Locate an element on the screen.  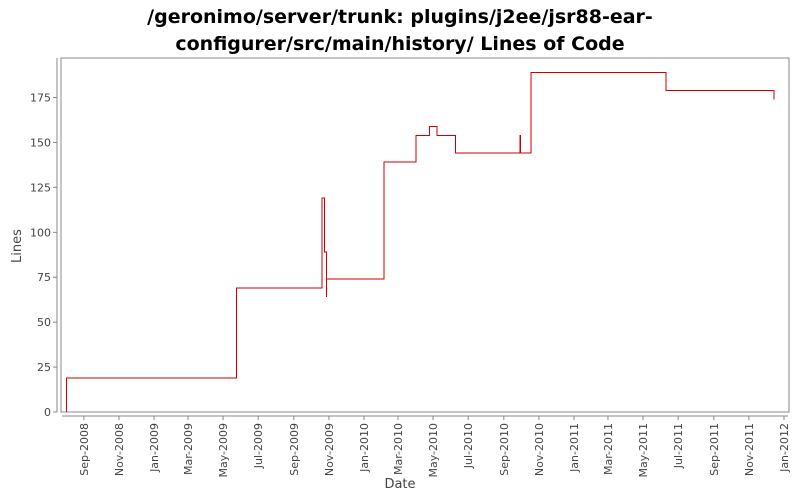
x-tick-label: Nov-2008 is located at coordinates (119, 449).